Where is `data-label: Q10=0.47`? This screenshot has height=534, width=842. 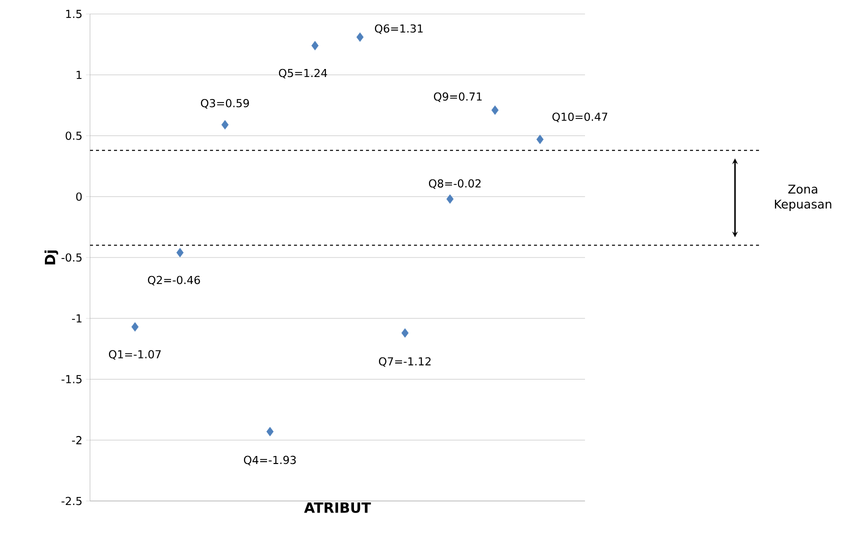 data-label: Q10=0.47 is located at coordinates (580, 117).